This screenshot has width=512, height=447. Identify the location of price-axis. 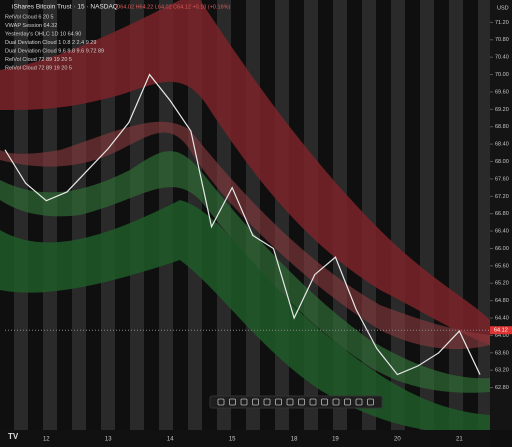
(501, 215).